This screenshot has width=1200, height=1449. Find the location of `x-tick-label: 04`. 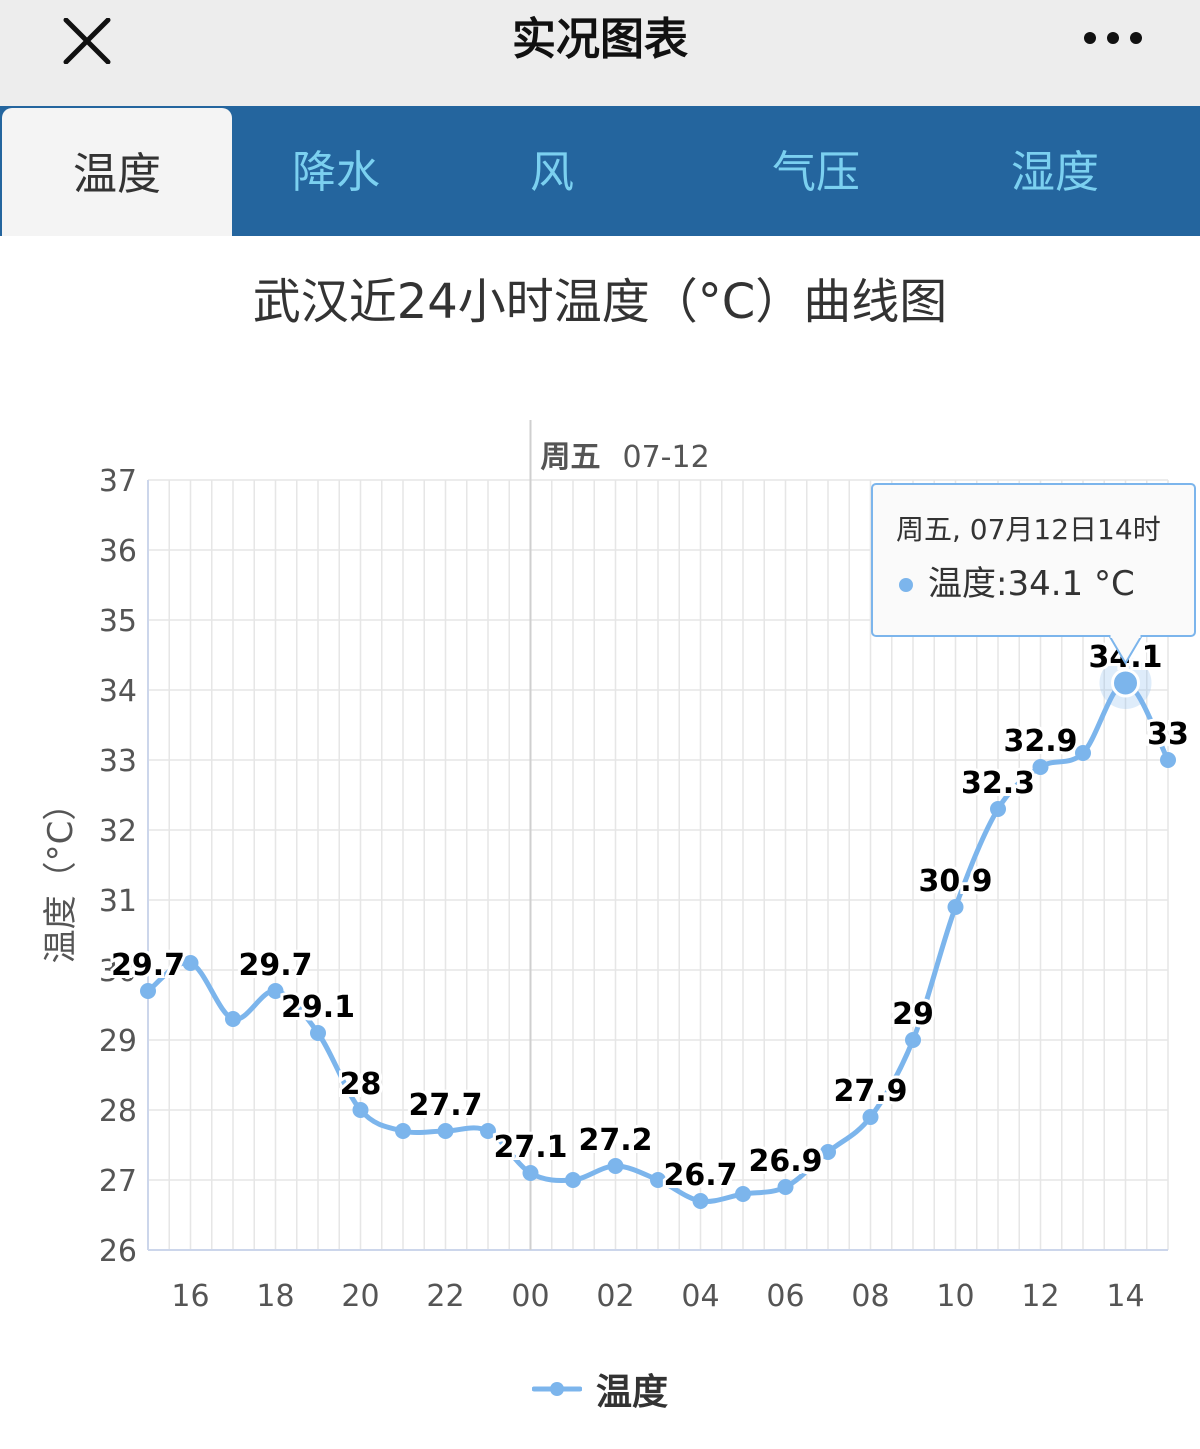

x-tick-label: 04 is located at coordinates (700, 1296).